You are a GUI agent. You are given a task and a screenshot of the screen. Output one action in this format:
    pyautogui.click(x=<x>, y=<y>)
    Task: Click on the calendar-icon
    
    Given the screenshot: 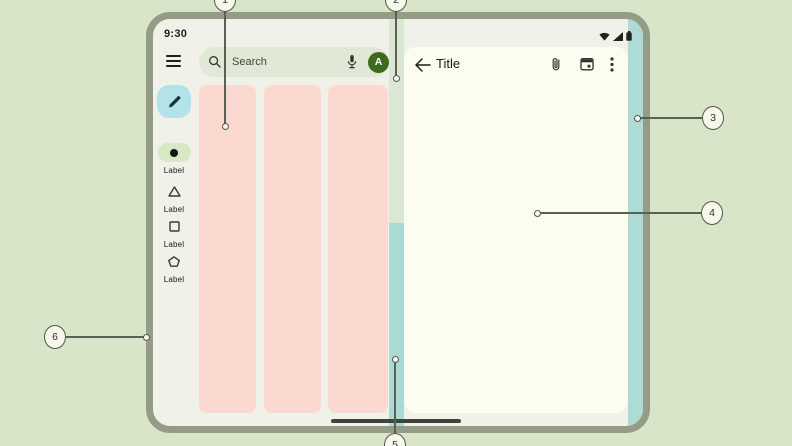 What is the action you would take?
    pyautogui.click(x=587, y=64)
    